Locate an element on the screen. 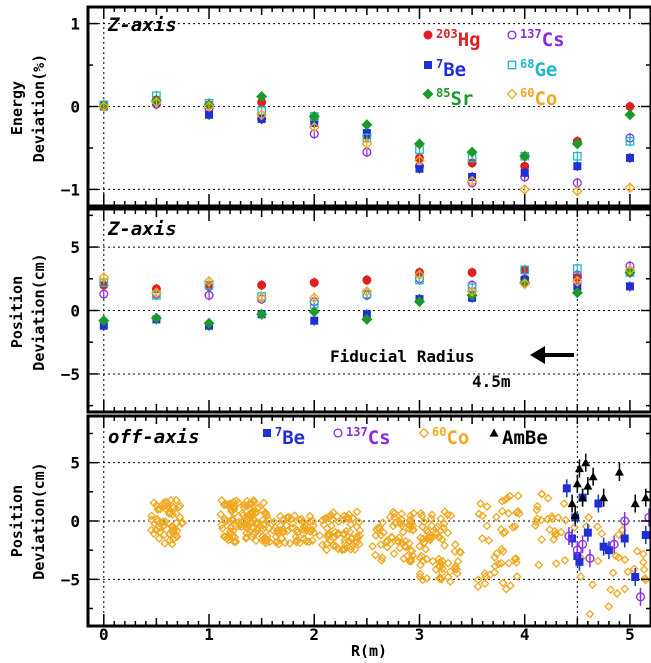  legend-element: Cs is located at coordinates (553, 40).